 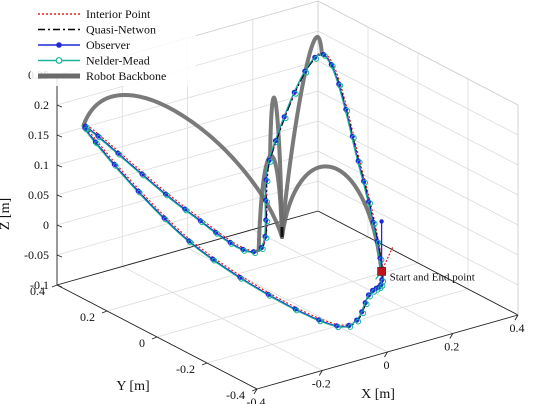 I want to click on y-tick-label: 0.4, so click(x=37, y=291).